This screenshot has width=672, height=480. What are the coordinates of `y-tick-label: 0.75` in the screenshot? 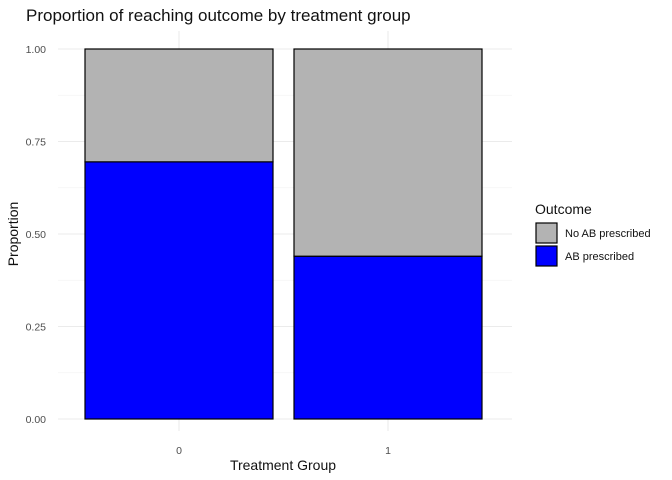 It's located at (36, 143).